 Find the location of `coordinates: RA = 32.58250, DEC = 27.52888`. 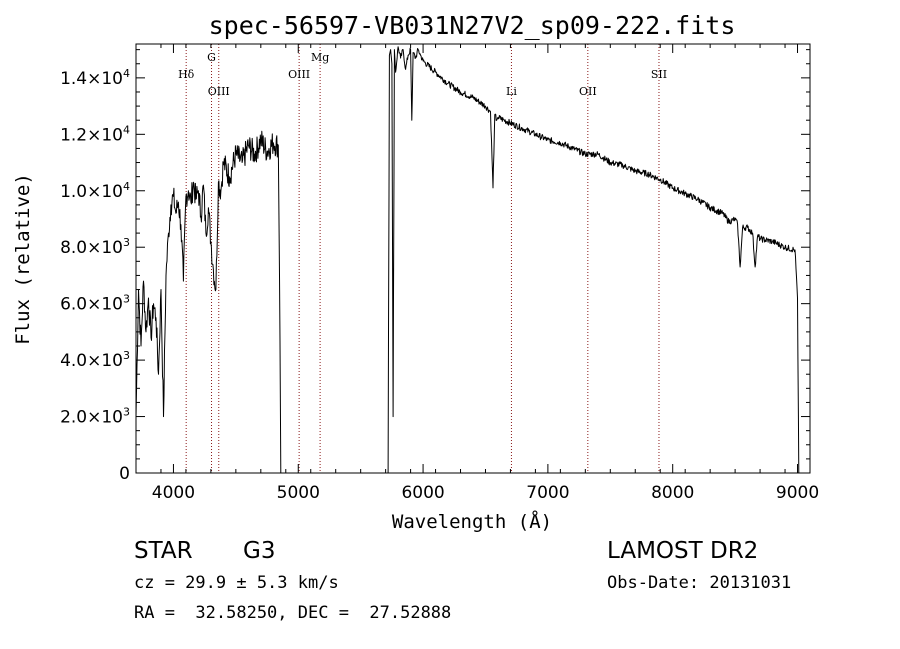

coordinates: RA = 32.58250, DEC = 27.52888 is located at coordinates (293, 613).